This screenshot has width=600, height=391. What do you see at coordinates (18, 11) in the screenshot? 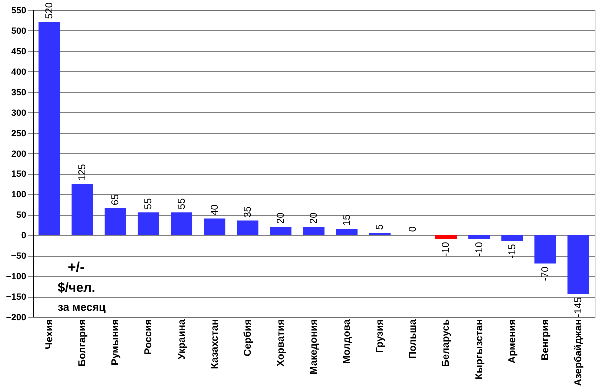
I see `y-tick-label: 550` at bounding box center [18, 11].